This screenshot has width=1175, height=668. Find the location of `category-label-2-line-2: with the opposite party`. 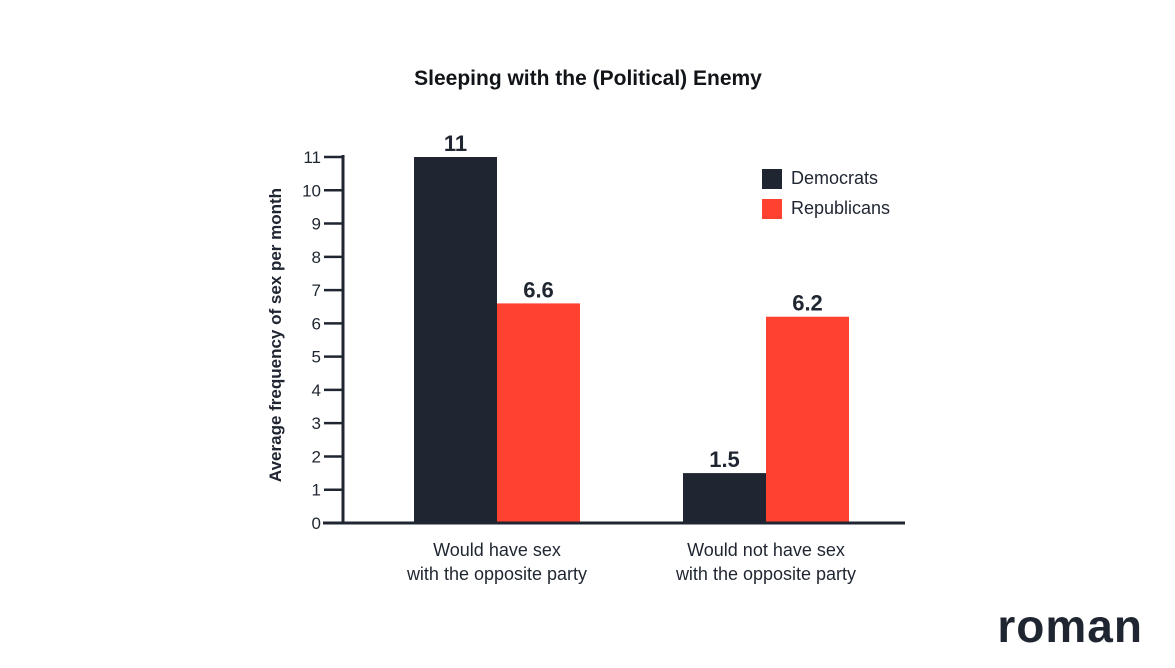

category-label-2-line-2: with the opposite party is located at coordinates (765, 574).